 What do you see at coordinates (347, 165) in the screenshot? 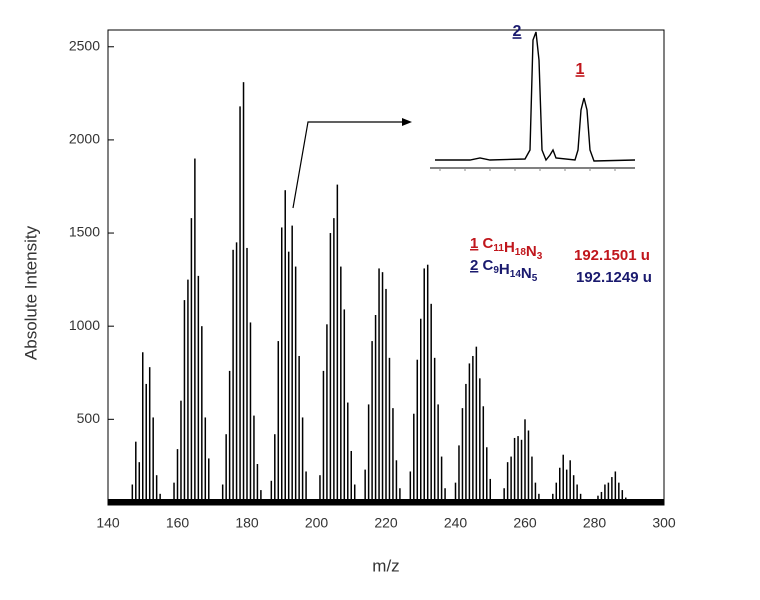
I see `arrow` at bounding box center [347, 165].